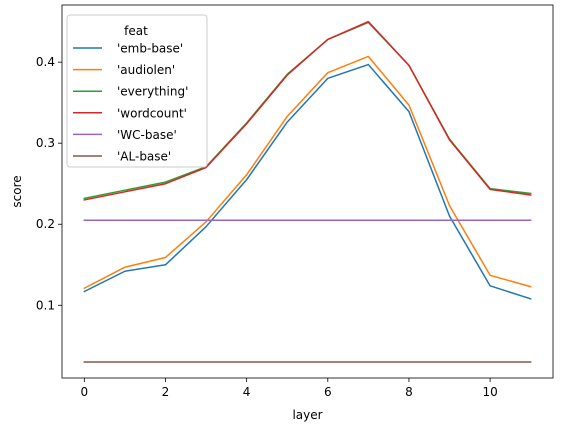  Describe the element at coordinates (144, 157) in the screenshot. I see `legend-entry-5: 'AL-base'` at that location.